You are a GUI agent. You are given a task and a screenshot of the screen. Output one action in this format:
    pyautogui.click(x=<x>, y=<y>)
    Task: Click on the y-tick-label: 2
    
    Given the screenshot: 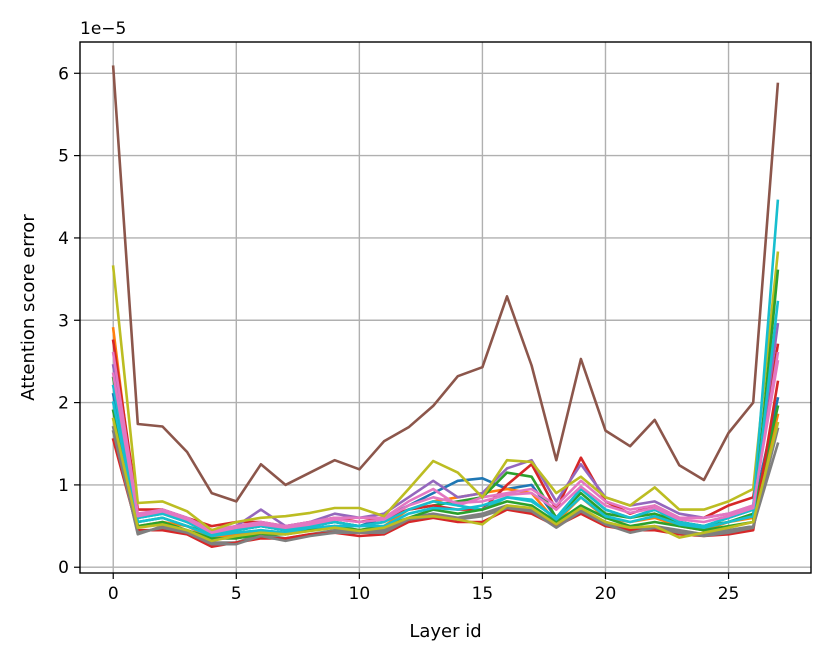 What is the action you would take?
    pyautogui.click(x=63, y=404)
    